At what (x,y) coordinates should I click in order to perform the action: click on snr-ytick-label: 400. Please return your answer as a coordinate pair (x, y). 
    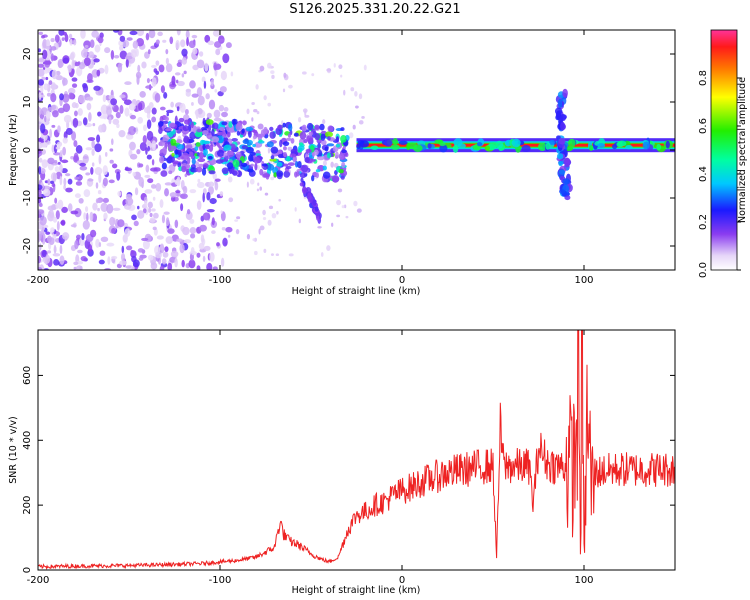
    Looking at the image, I should click on (27, 440).